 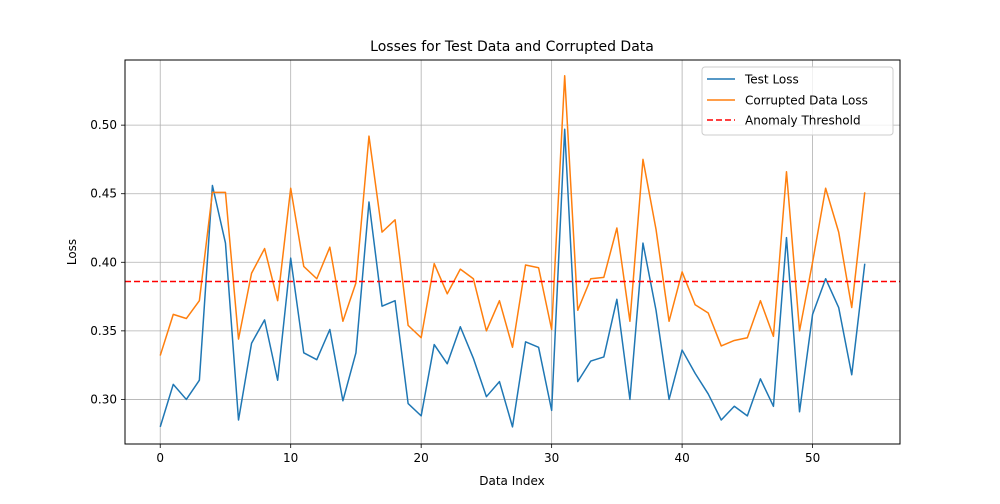 I want to click on y-tick-label: 0.35, so click(x=103, y=331).